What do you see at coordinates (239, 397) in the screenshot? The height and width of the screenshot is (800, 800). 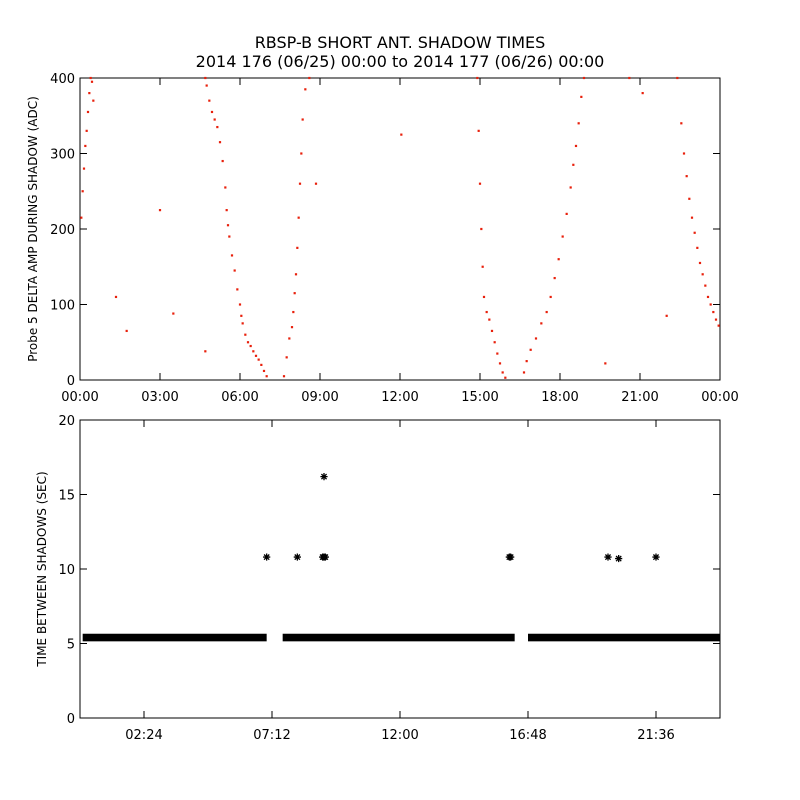 I see `x-tick-label: 06:00` at bounding box center [239, 397].